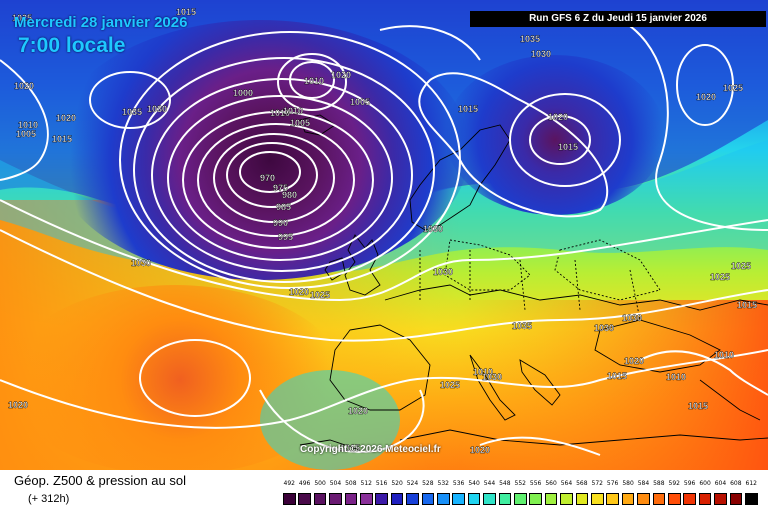 The image size is (768, 512). Describe the element at coordinates (505, 483) in the screenshot. I see `legend-value: 548` at that location.